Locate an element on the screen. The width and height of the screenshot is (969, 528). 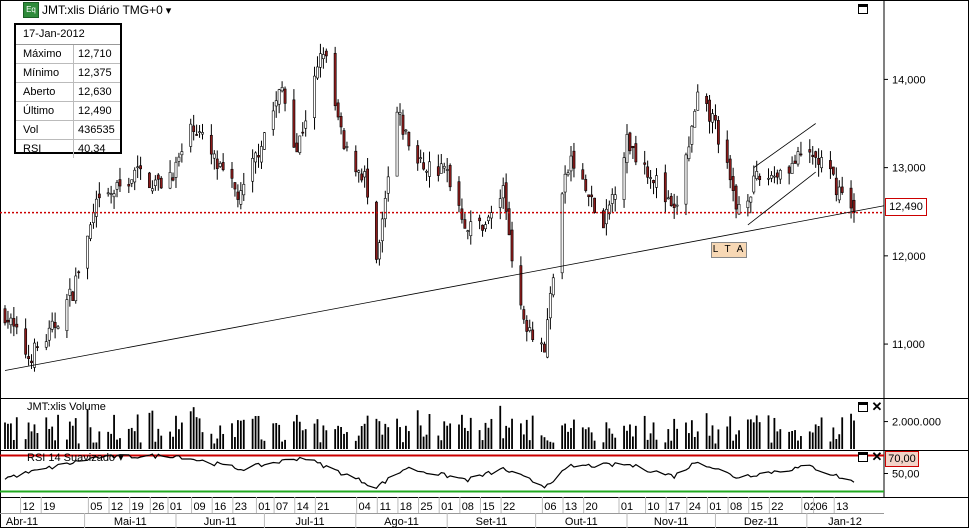
info-label: Máximo is located at coordinates (45, 54).